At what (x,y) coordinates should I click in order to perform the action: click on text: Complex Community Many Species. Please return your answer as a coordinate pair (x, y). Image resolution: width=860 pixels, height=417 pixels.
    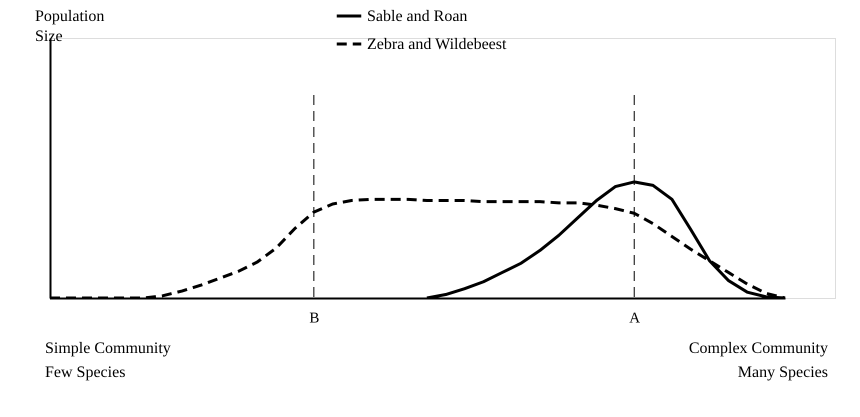
    Looking at the image, I should click on (758, 360).